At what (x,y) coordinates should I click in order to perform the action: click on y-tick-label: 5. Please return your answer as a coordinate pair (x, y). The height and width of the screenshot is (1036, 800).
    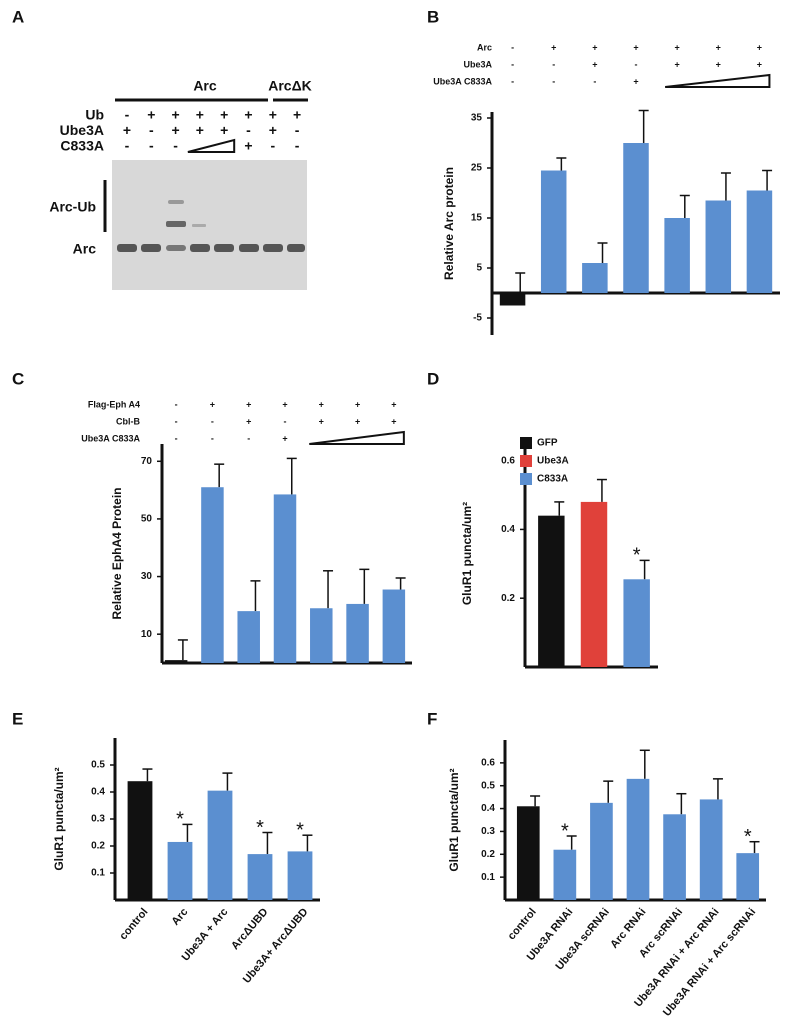
    Looking at the image, I should click on (479, 268).